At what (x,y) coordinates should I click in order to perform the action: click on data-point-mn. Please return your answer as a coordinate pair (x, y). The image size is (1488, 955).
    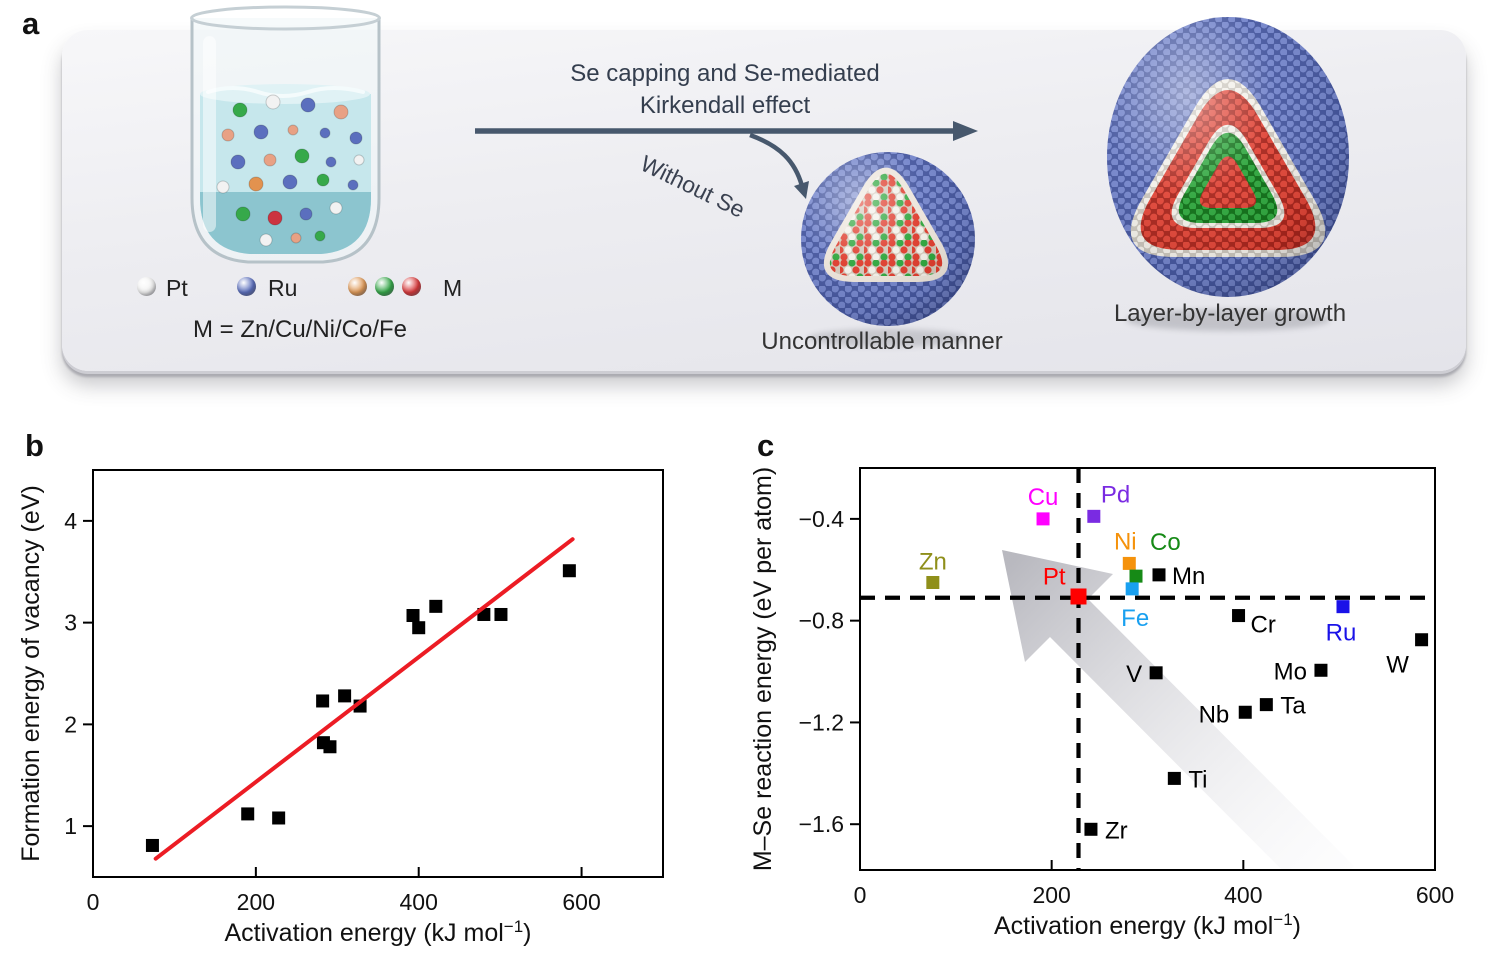
    Looking at the image, I should click on (1159, 575).